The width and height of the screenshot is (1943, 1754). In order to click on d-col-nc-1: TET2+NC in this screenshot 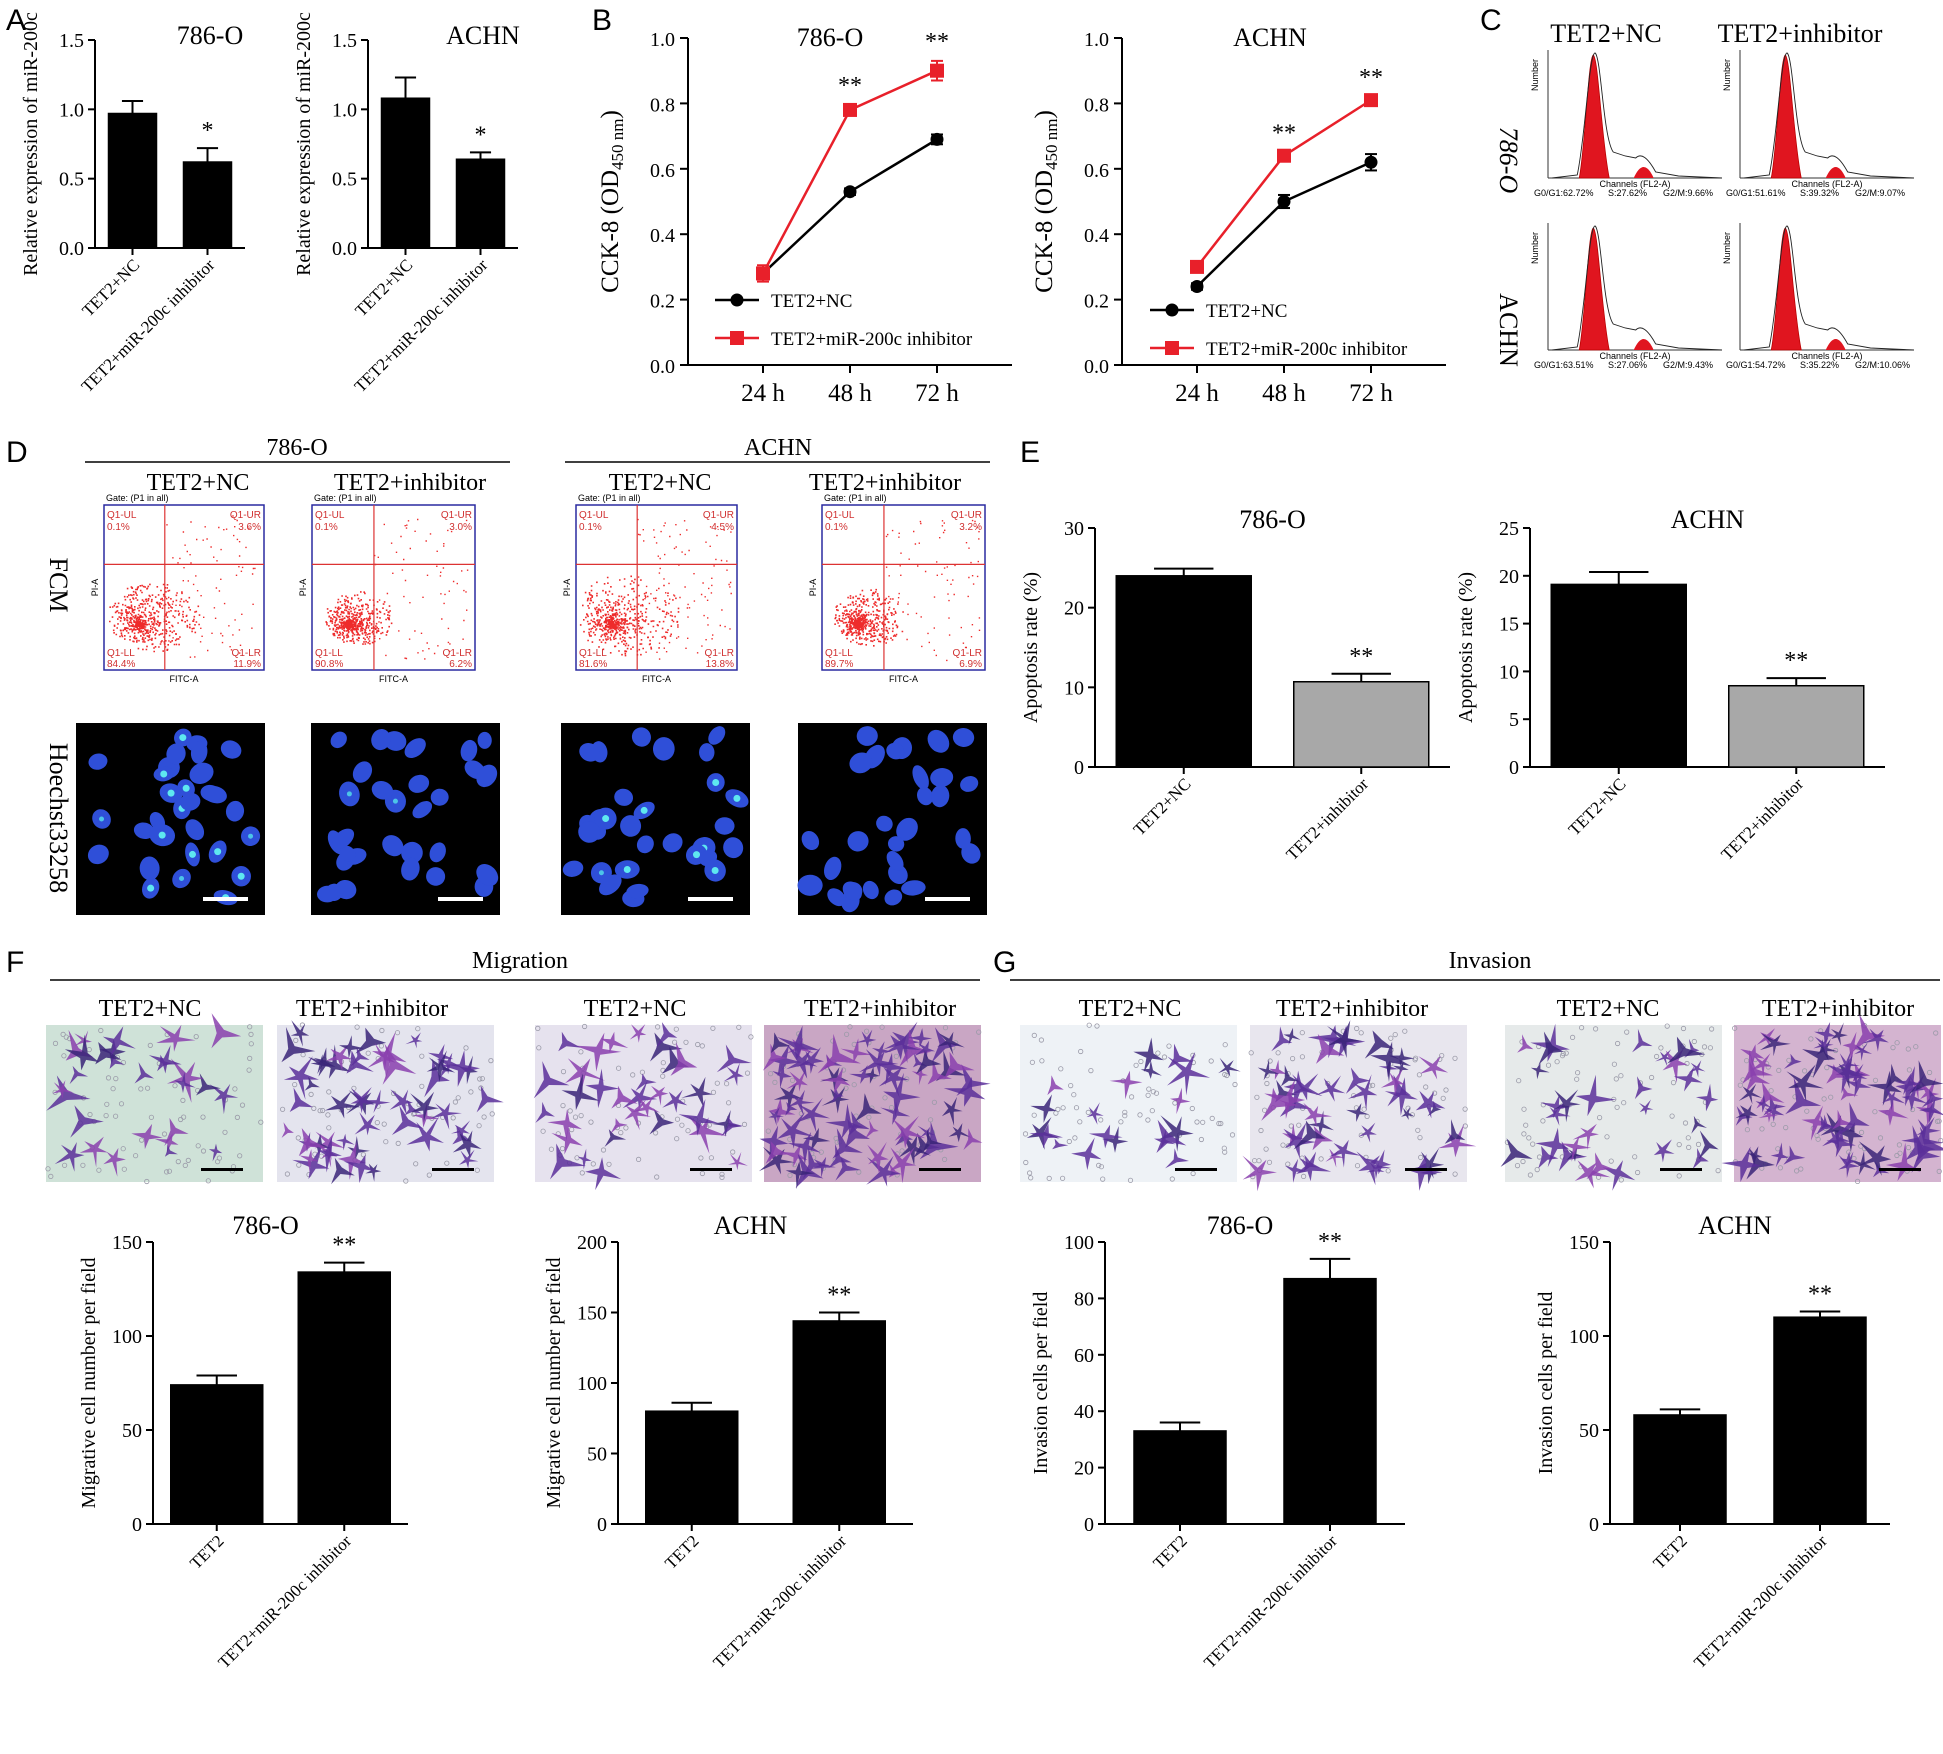, I will do `click(198, 483)`.